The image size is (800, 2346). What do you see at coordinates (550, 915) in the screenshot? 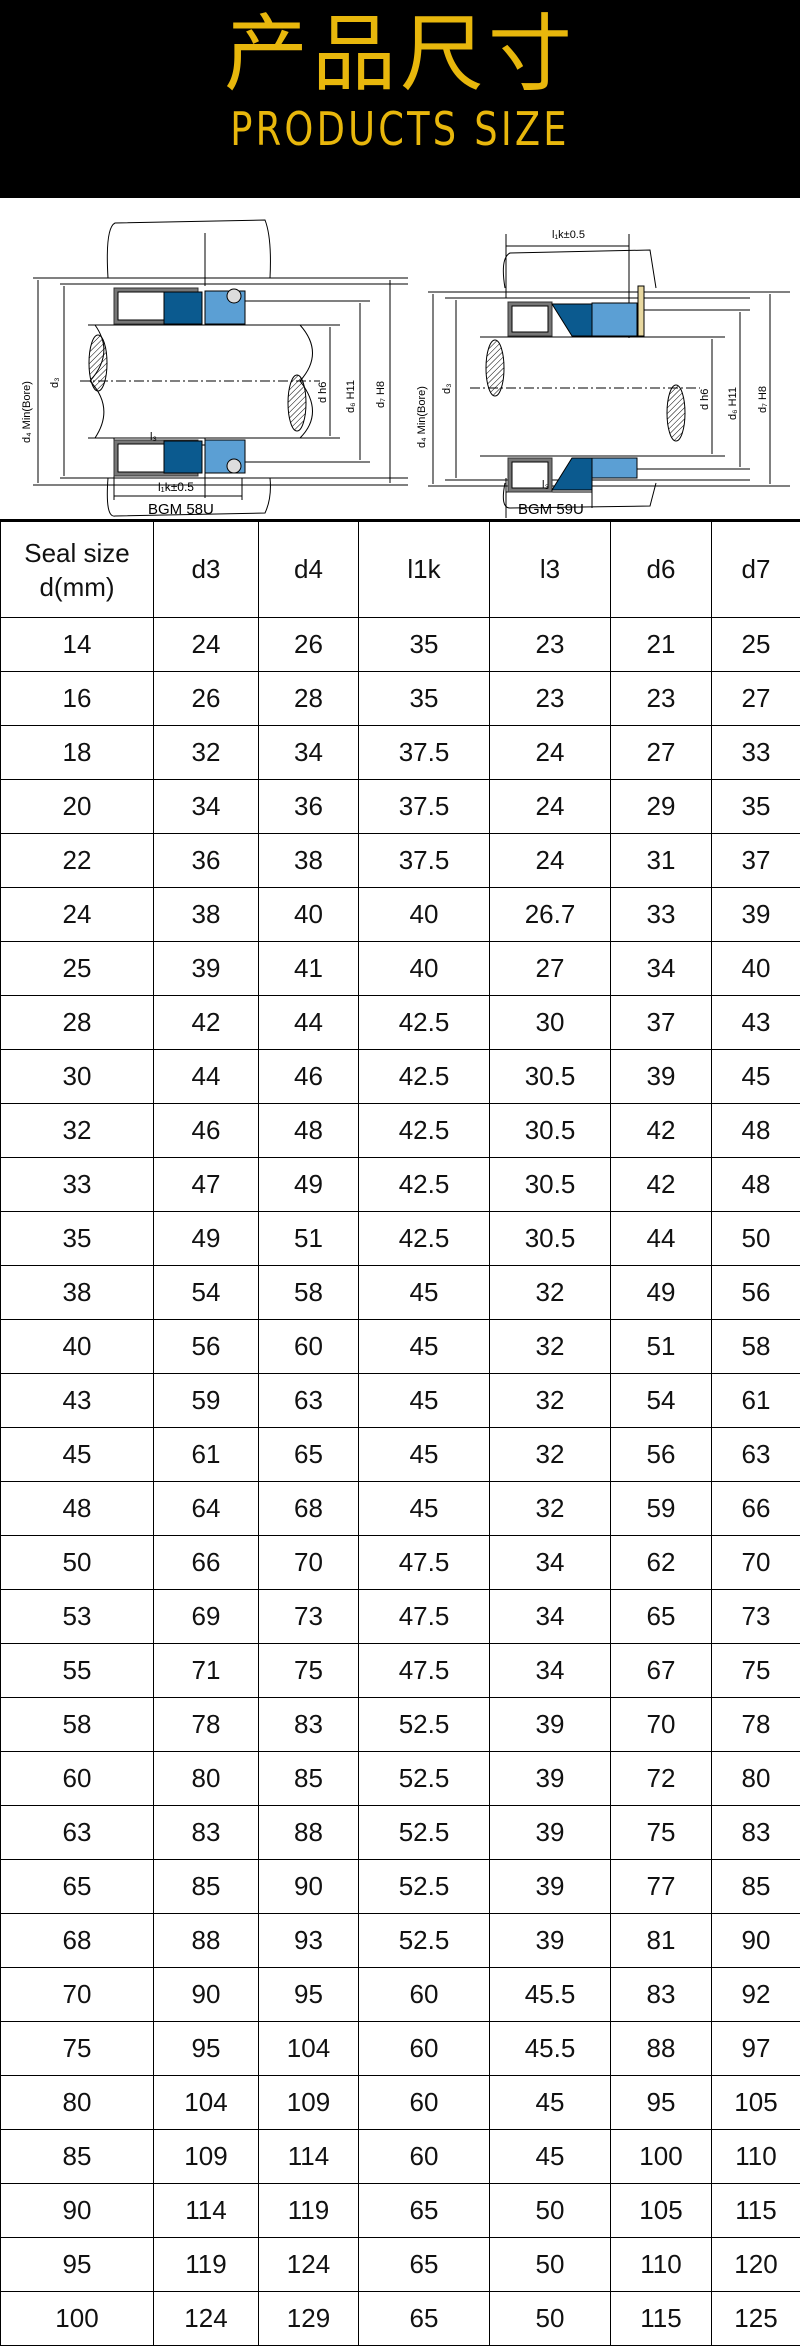
I see `table-cell: 26.7` at bounding box center [550, 915].